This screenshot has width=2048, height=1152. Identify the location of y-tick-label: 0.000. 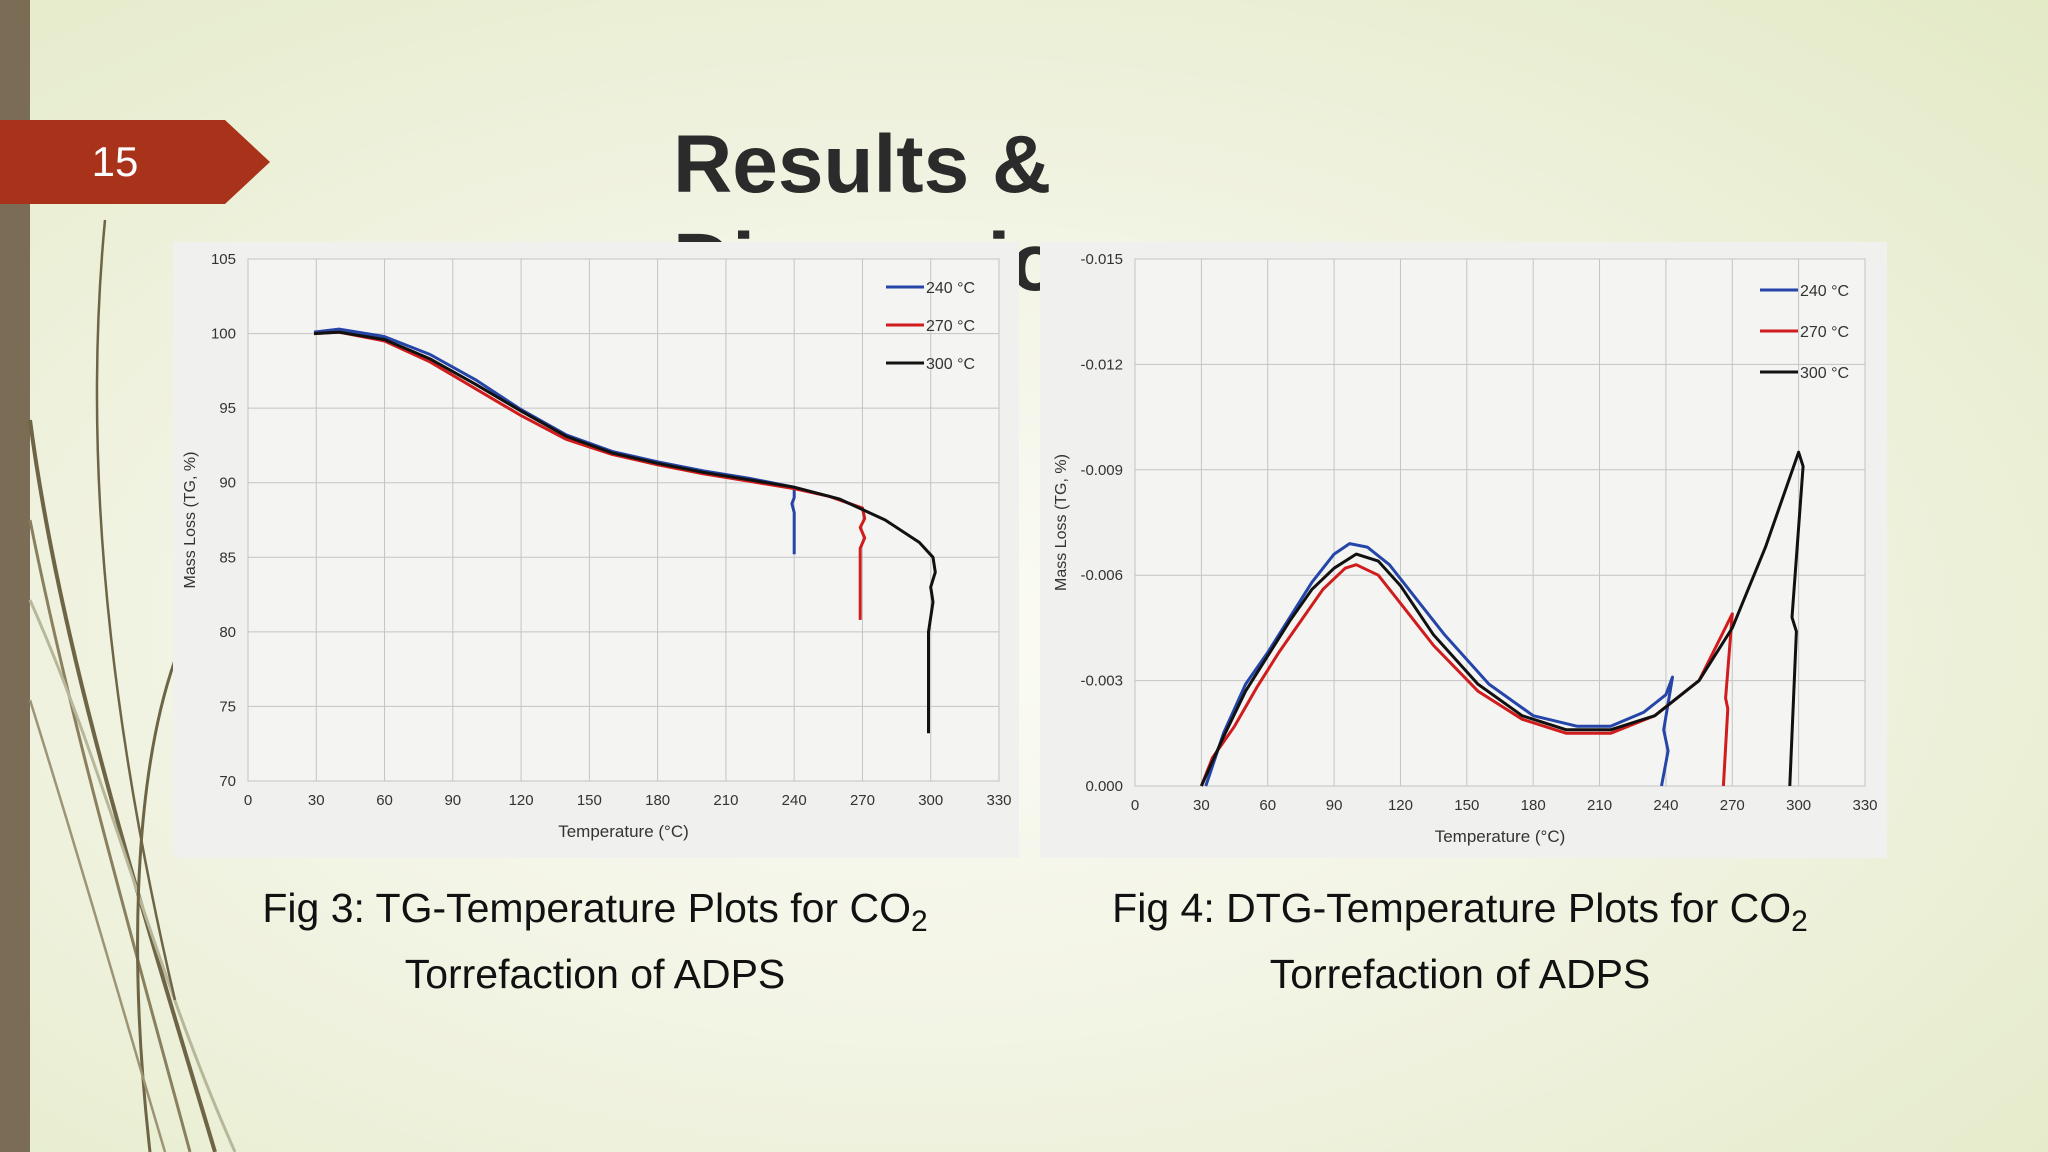
(1104, 786).